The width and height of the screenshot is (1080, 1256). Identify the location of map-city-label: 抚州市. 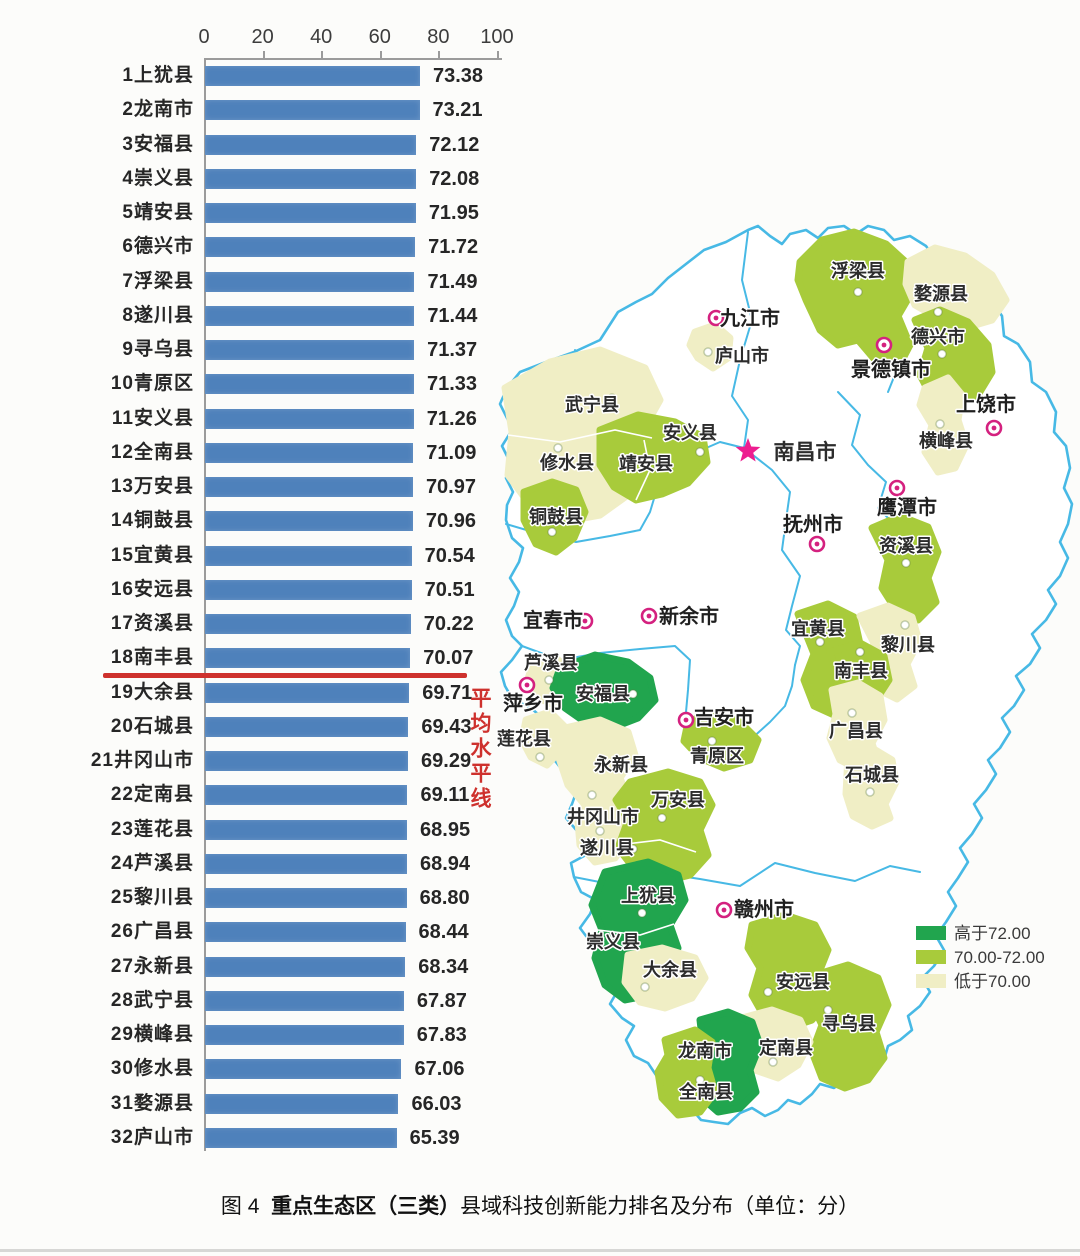
(813, 524).